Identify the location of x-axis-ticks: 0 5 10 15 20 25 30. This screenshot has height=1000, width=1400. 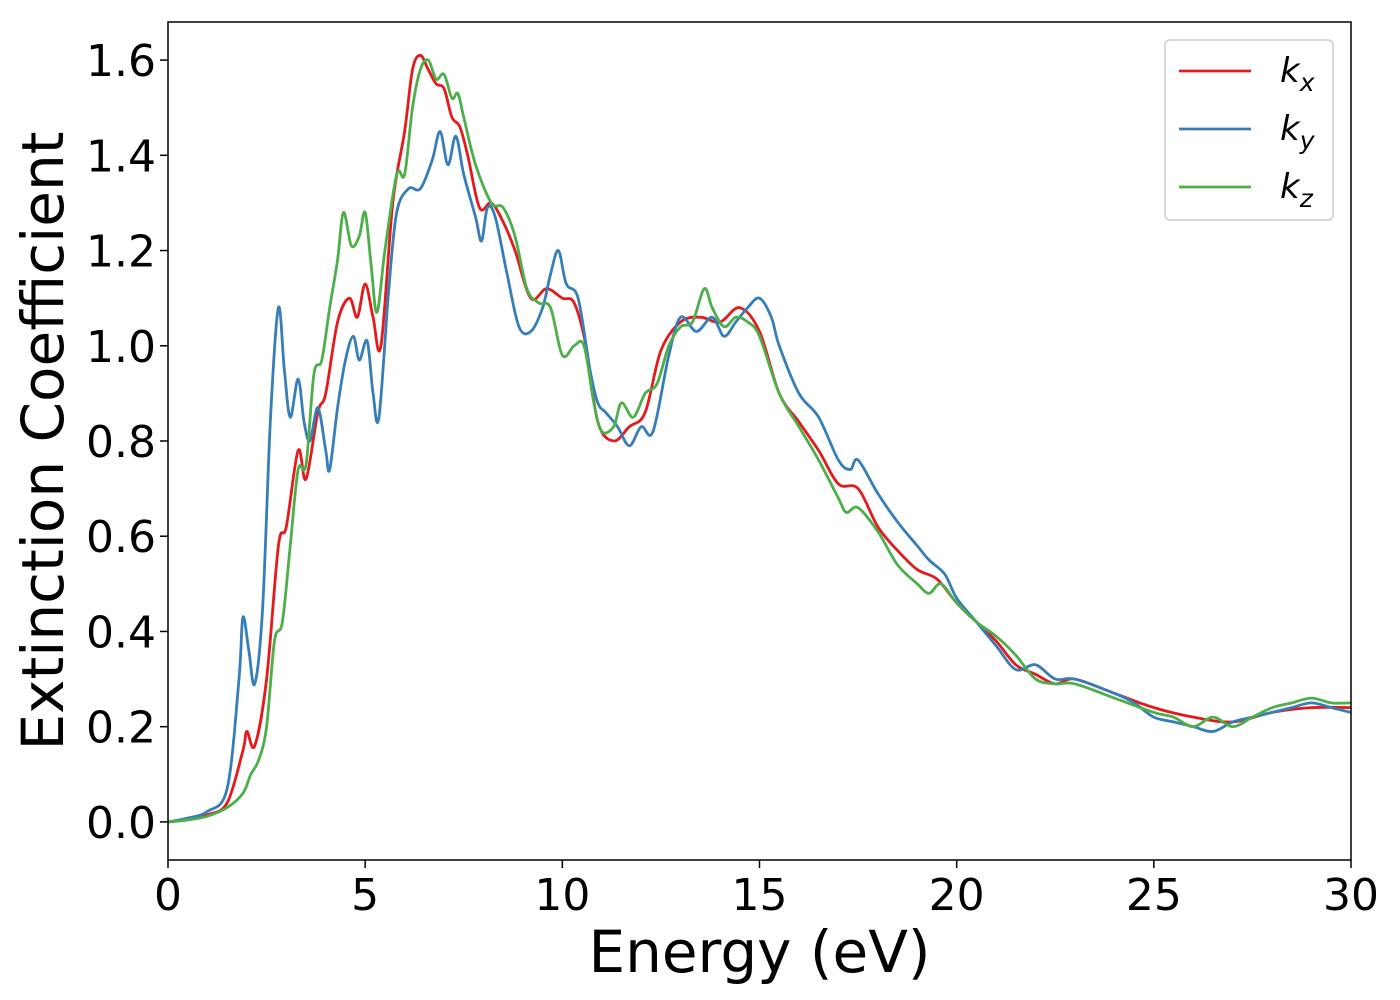
(766, 890).